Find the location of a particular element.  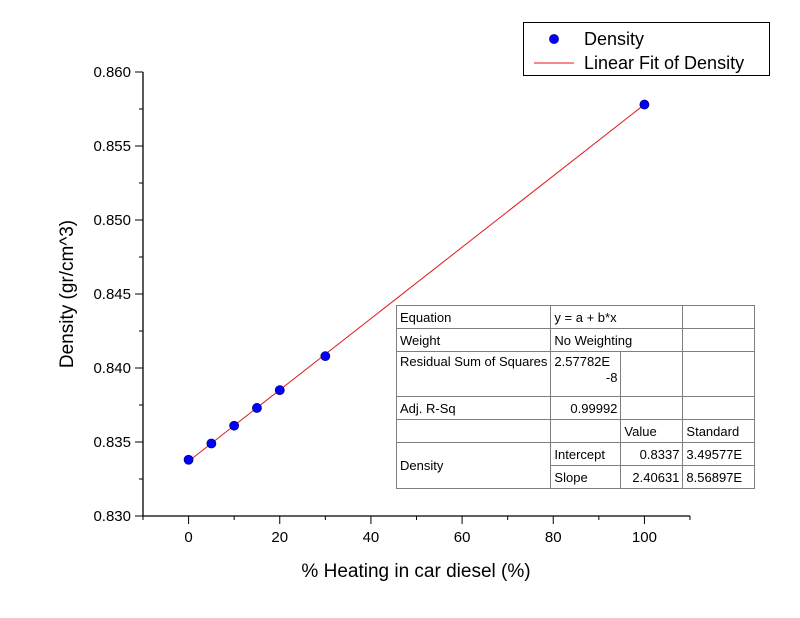

slope-value: 2.40631 is located at coordinates (652, 477).